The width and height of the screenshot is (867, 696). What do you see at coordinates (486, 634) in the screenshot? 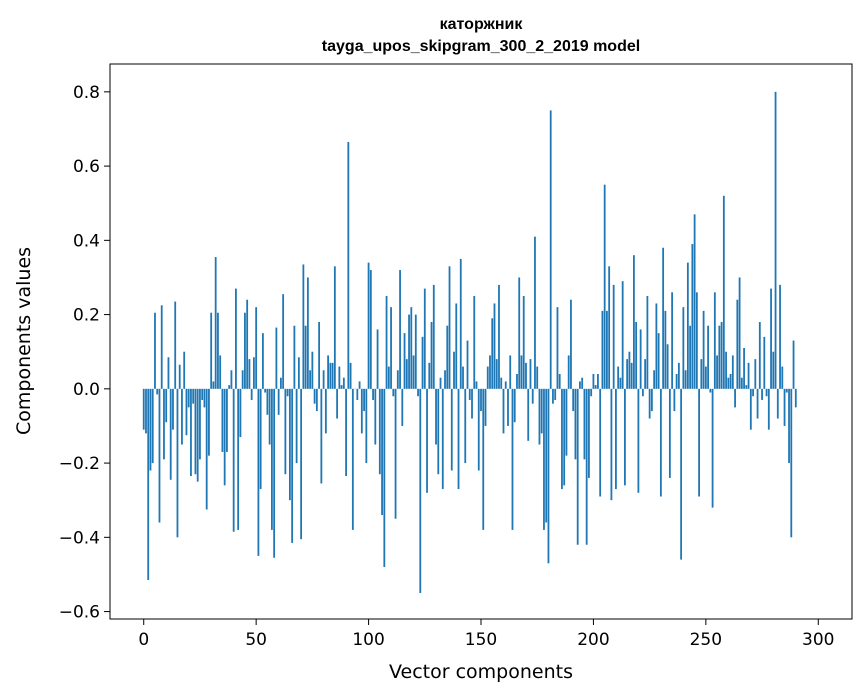
I see `x-axis-ticks: 0 50 100 150 200 250 300` at bounding box center [486, 634].